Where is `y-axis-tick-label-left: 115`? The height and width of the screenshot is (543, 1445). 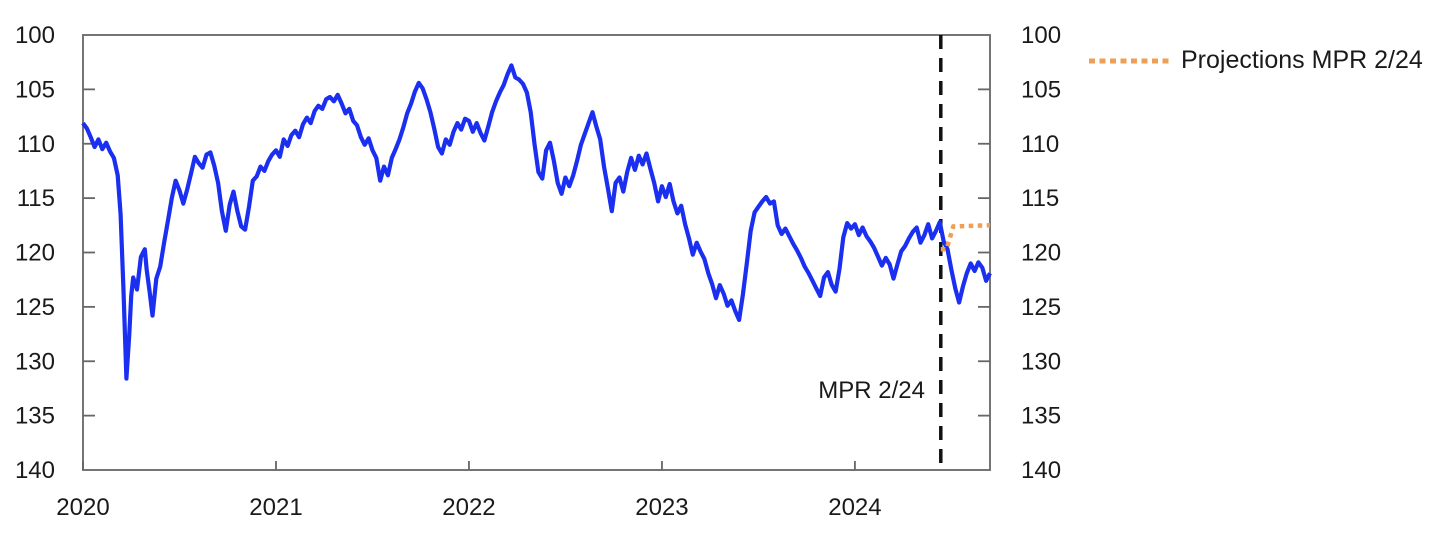 y-axis-tick-label-left: 115 is located at coordinates (36, 198).